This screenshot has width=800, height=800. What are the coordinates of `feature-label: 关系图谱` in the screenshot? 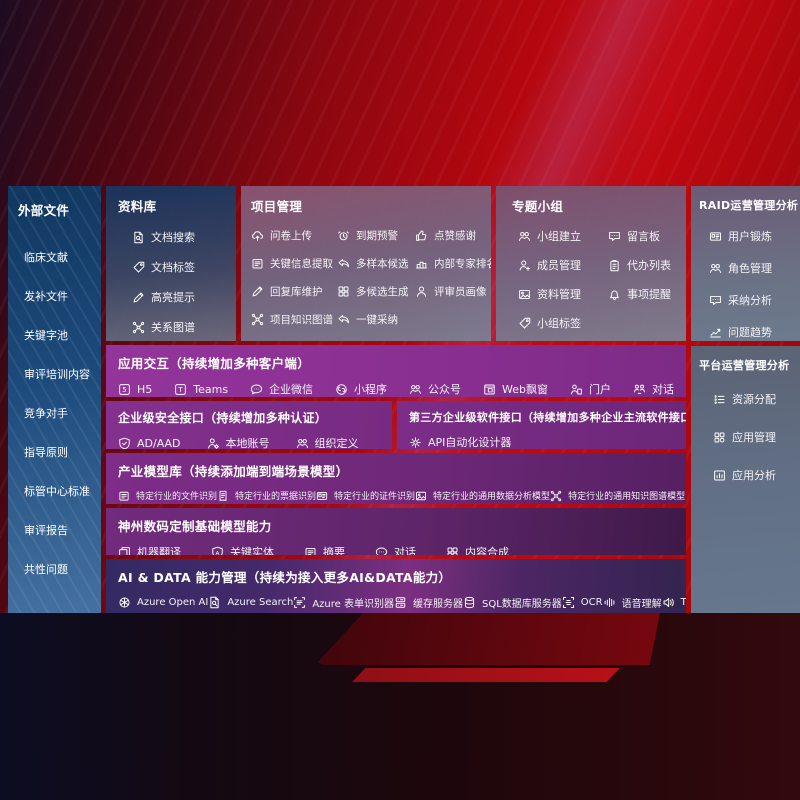 It's located at (173, 327).